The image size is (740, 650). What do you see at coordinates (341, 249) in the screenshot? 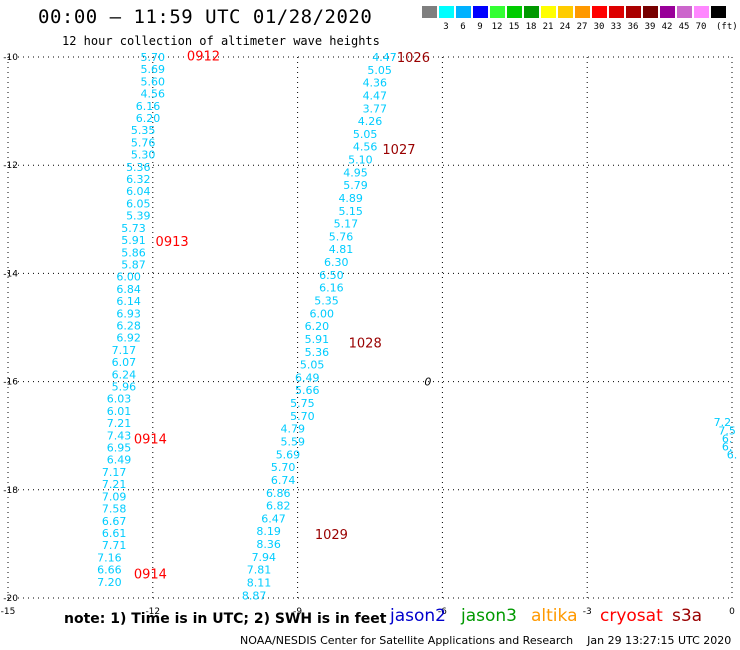
I see `wave-height-value: 4.81` at bounding box center [341, 249].